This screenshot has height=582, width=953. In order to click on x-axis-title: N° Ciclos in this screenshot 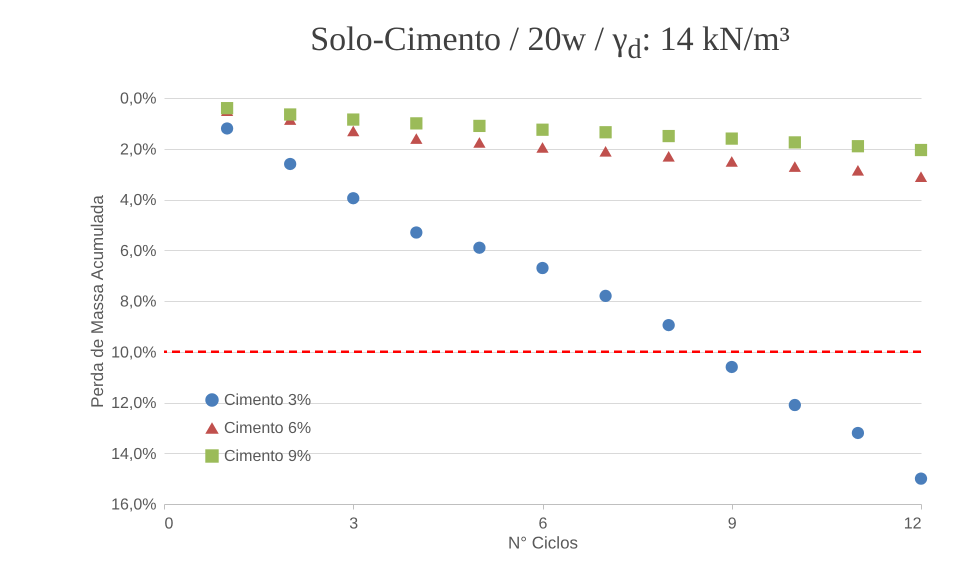, I will do `click(543, 543)`.